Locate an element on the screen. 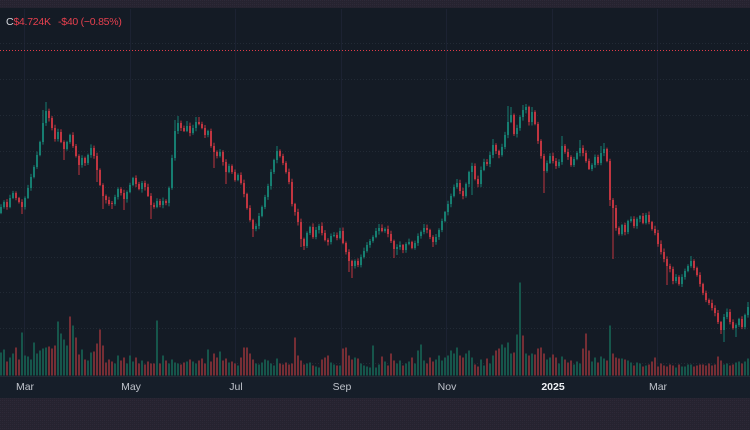  svg-text: 2025 is located at coordinates (553, 387).